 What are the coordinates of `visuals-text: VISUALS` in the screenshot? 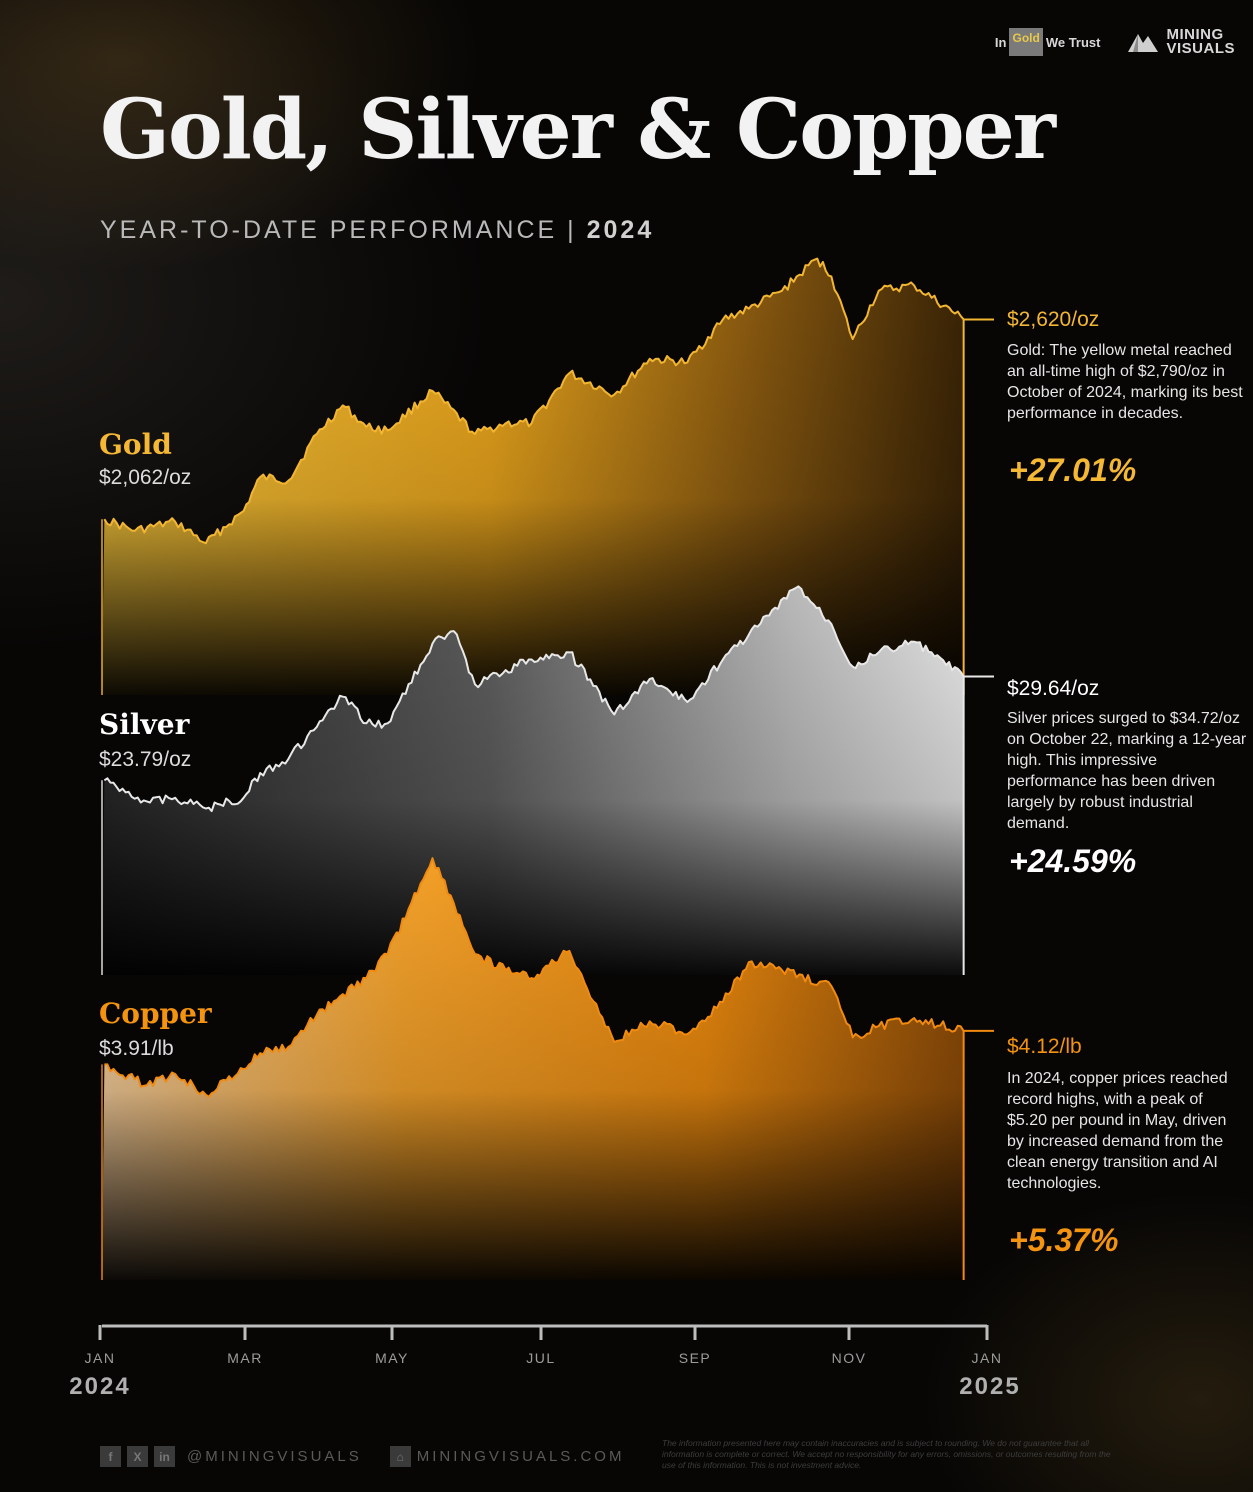 It's located at (1200, 48).